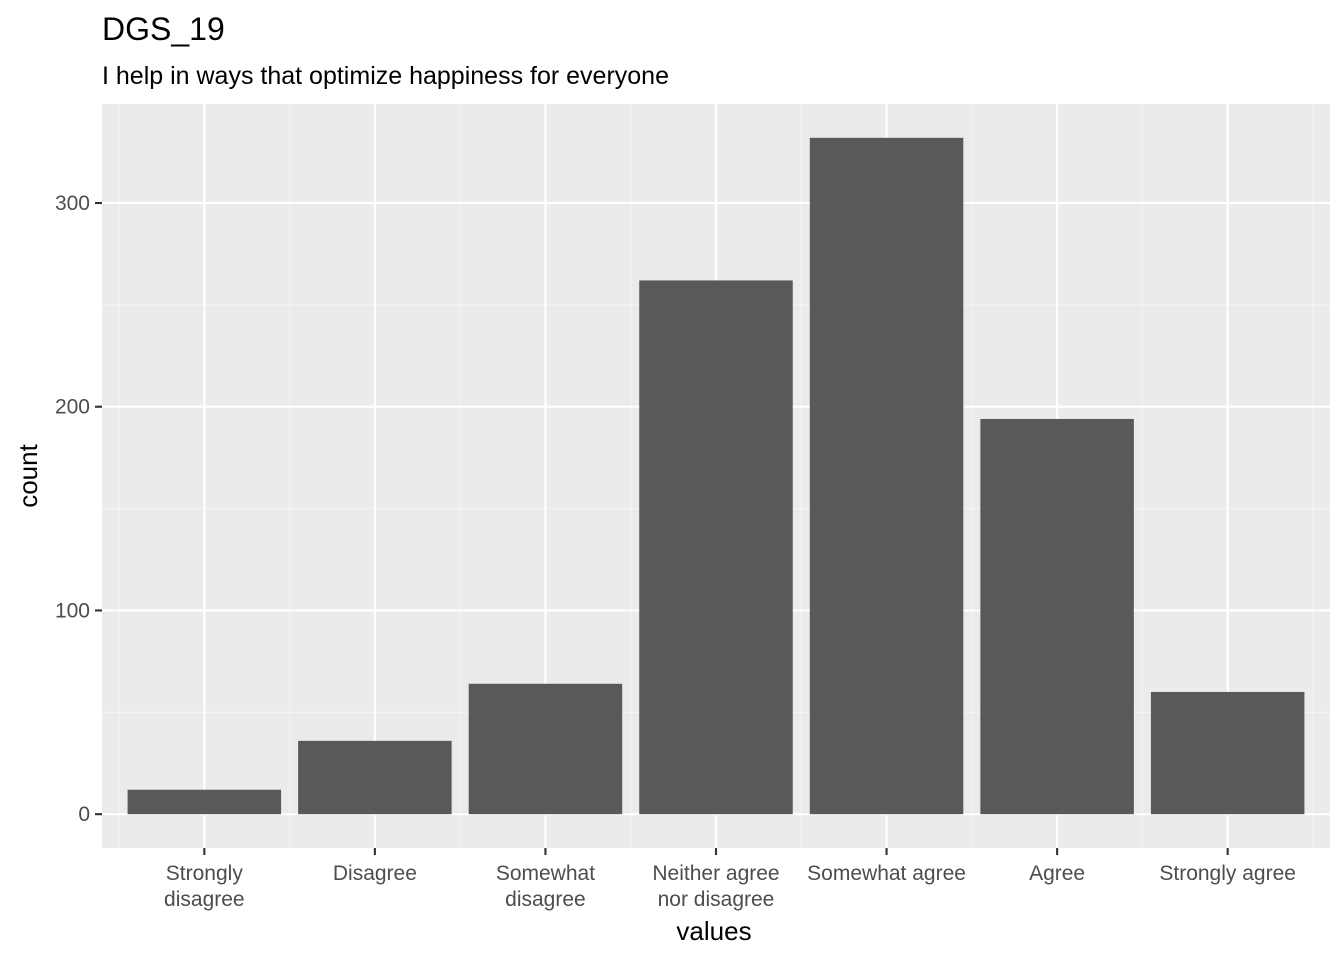 This screenshot has height=960, width=1344. Describe the element at coordinates (72, 203) in the screenshot. I see `y-tick-label: 300` at that location.